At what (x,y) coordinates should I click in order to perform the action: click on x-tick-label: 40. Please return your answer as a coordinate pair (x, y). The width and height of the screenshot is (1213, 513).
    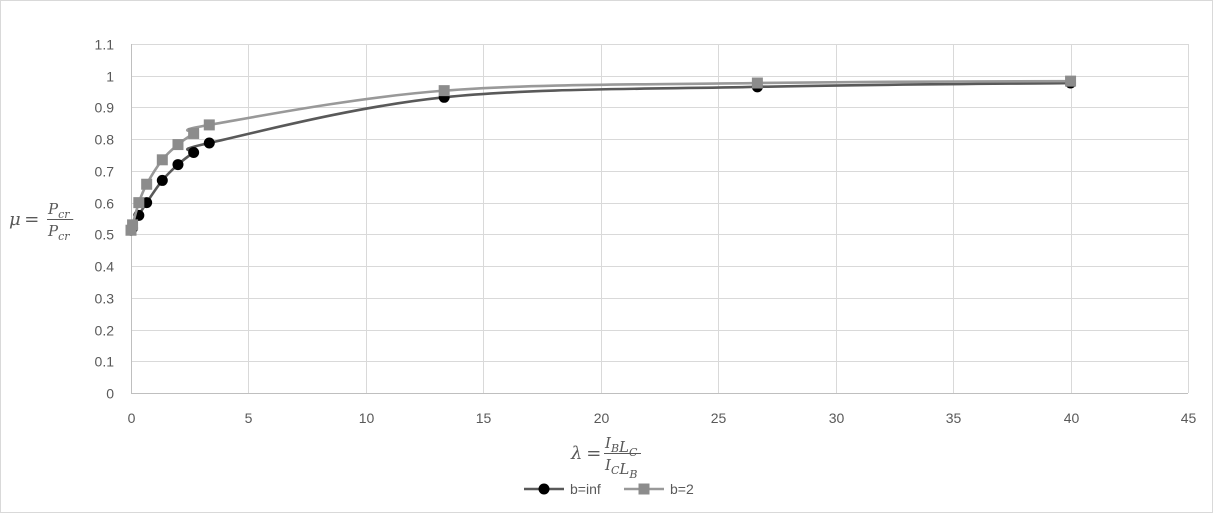
    Looking at the image, I should click on (1072, 418).